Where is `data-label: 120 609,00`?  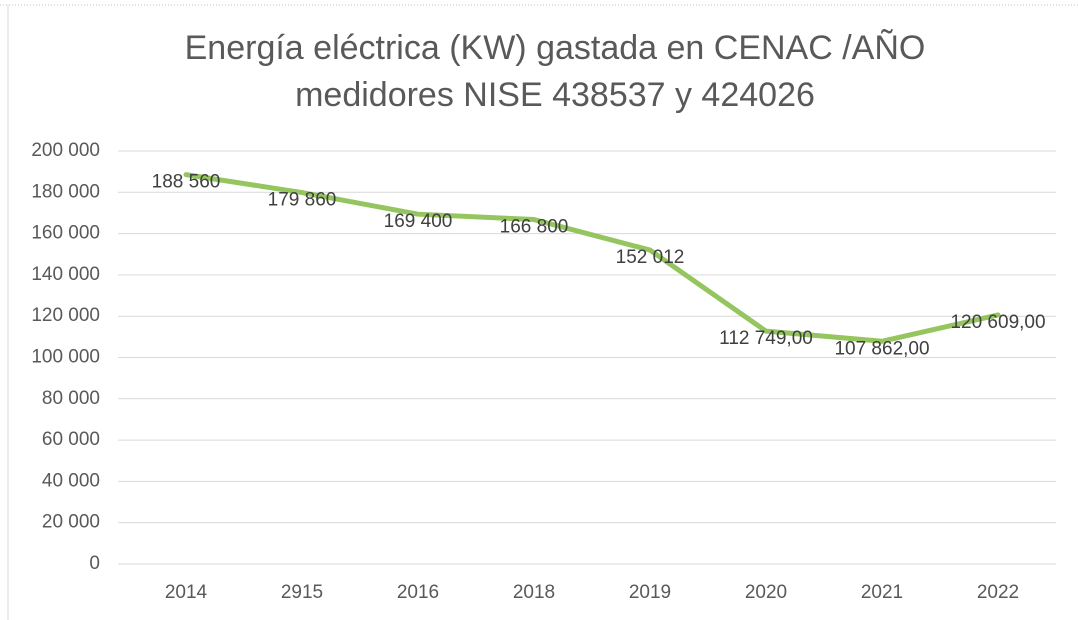 data-label: 120 609,00 is located at coordinates (997, 322).